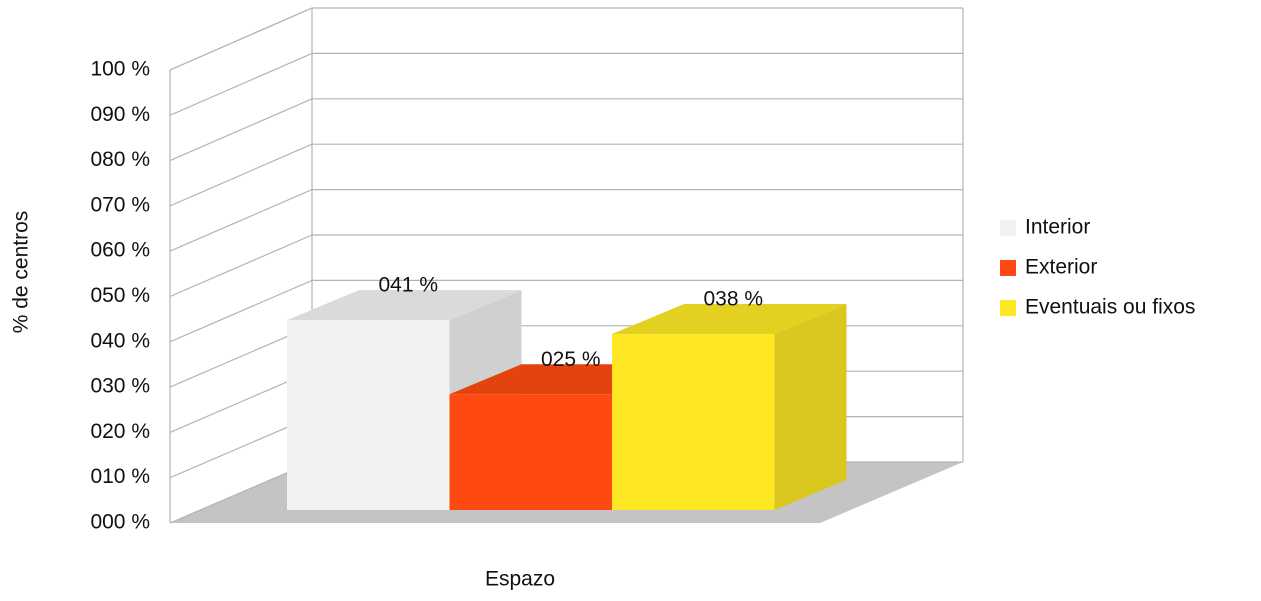 The image size is (1261, 601). What do you see at coordinates (1061, 267) in the screenshot?
I see `legend-label: Exterior` at bounding box center [1061, 267].